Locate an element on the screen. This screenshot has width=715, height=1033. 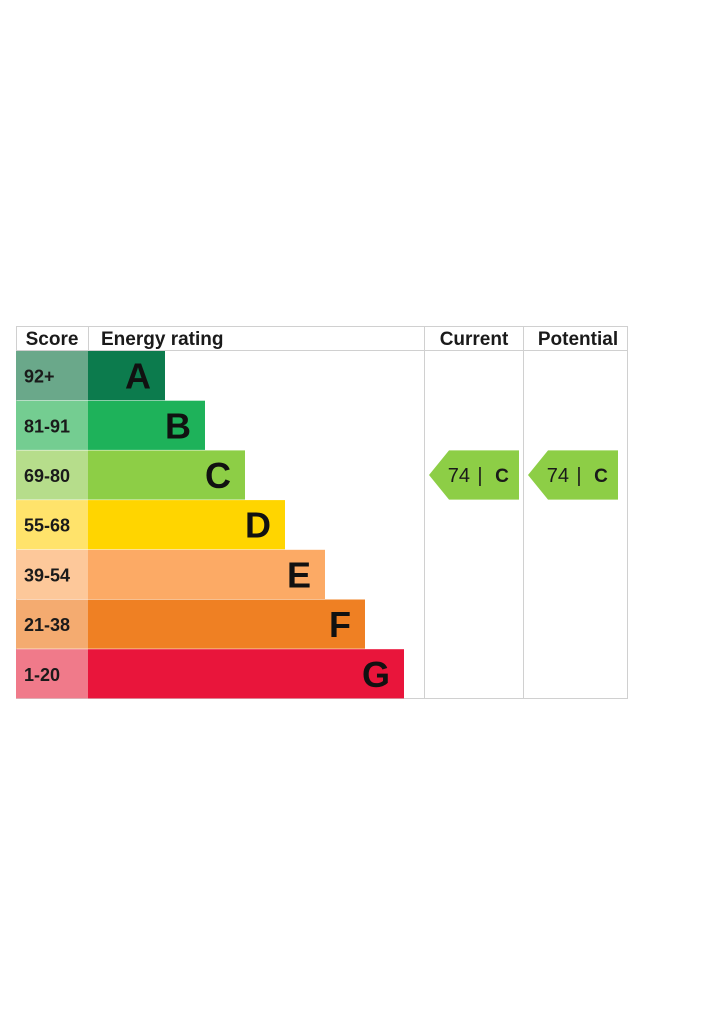
score-label-a: 92+ is located at coordinates (39, 377).